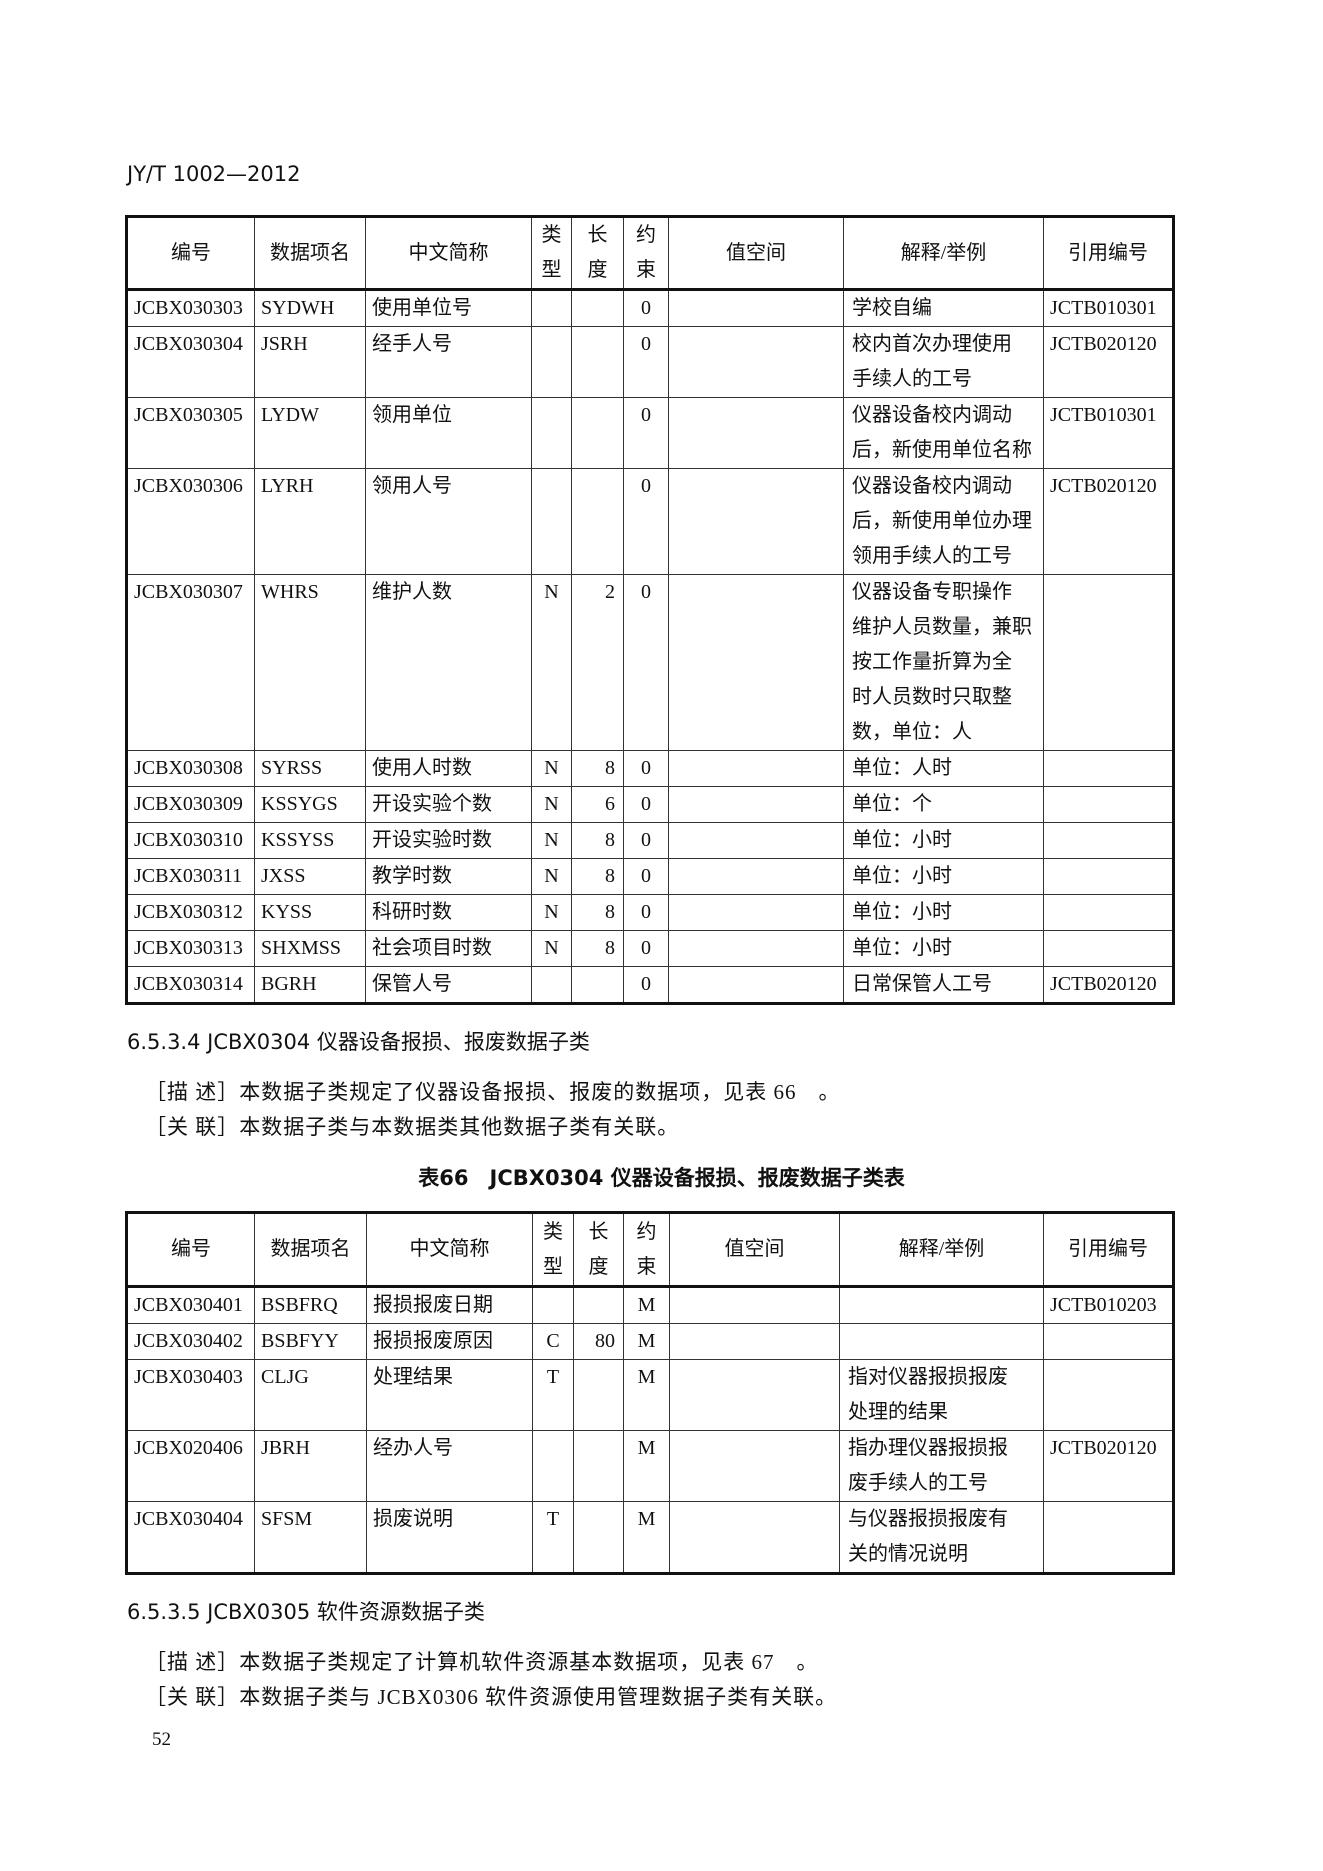  Describe the element at coordinates (190, 308) in the screenshot. I see `cell-code: JCBX030303` at that location.